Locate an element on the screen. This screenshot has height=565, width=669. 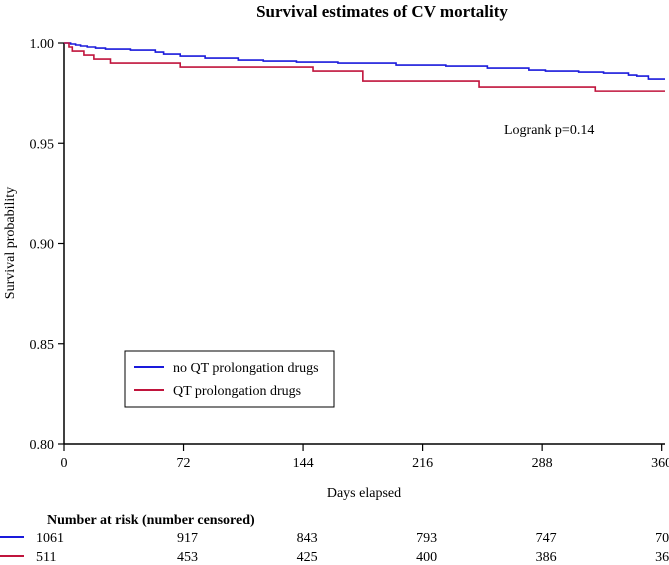
legend-box is located at coordinates (229, 379).